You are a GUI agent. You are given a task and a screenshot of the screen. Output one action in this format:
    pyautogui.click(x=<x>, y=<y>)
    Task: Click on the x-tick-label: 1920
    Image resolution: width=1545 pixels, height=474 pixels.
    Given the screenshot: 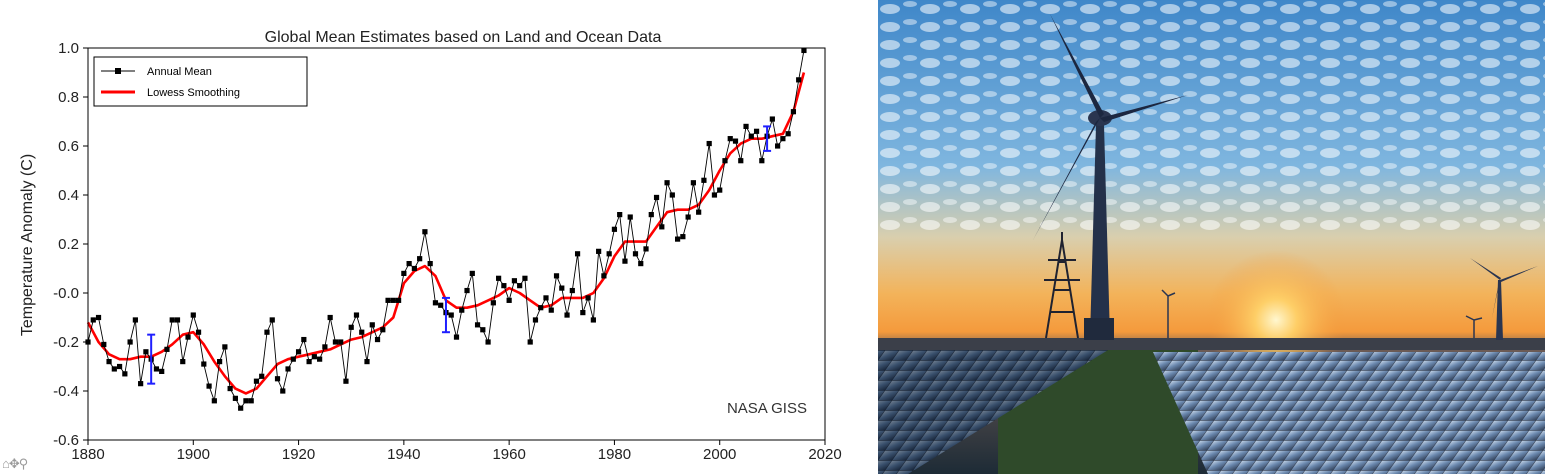 What is the action you would take?
    pyautogui.click(x=298, y=454)
    